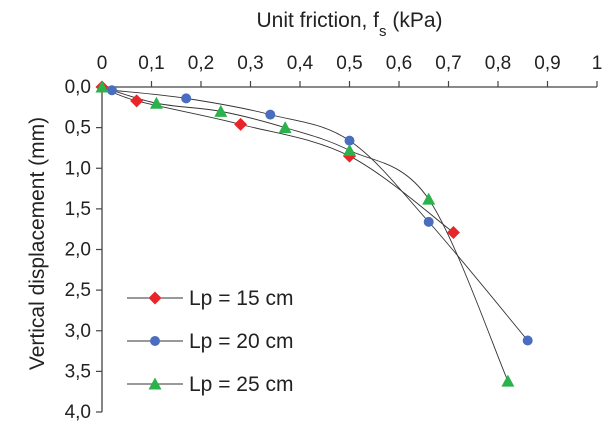  I want to click on y-tick-label: 1,5, so click(78, 209).